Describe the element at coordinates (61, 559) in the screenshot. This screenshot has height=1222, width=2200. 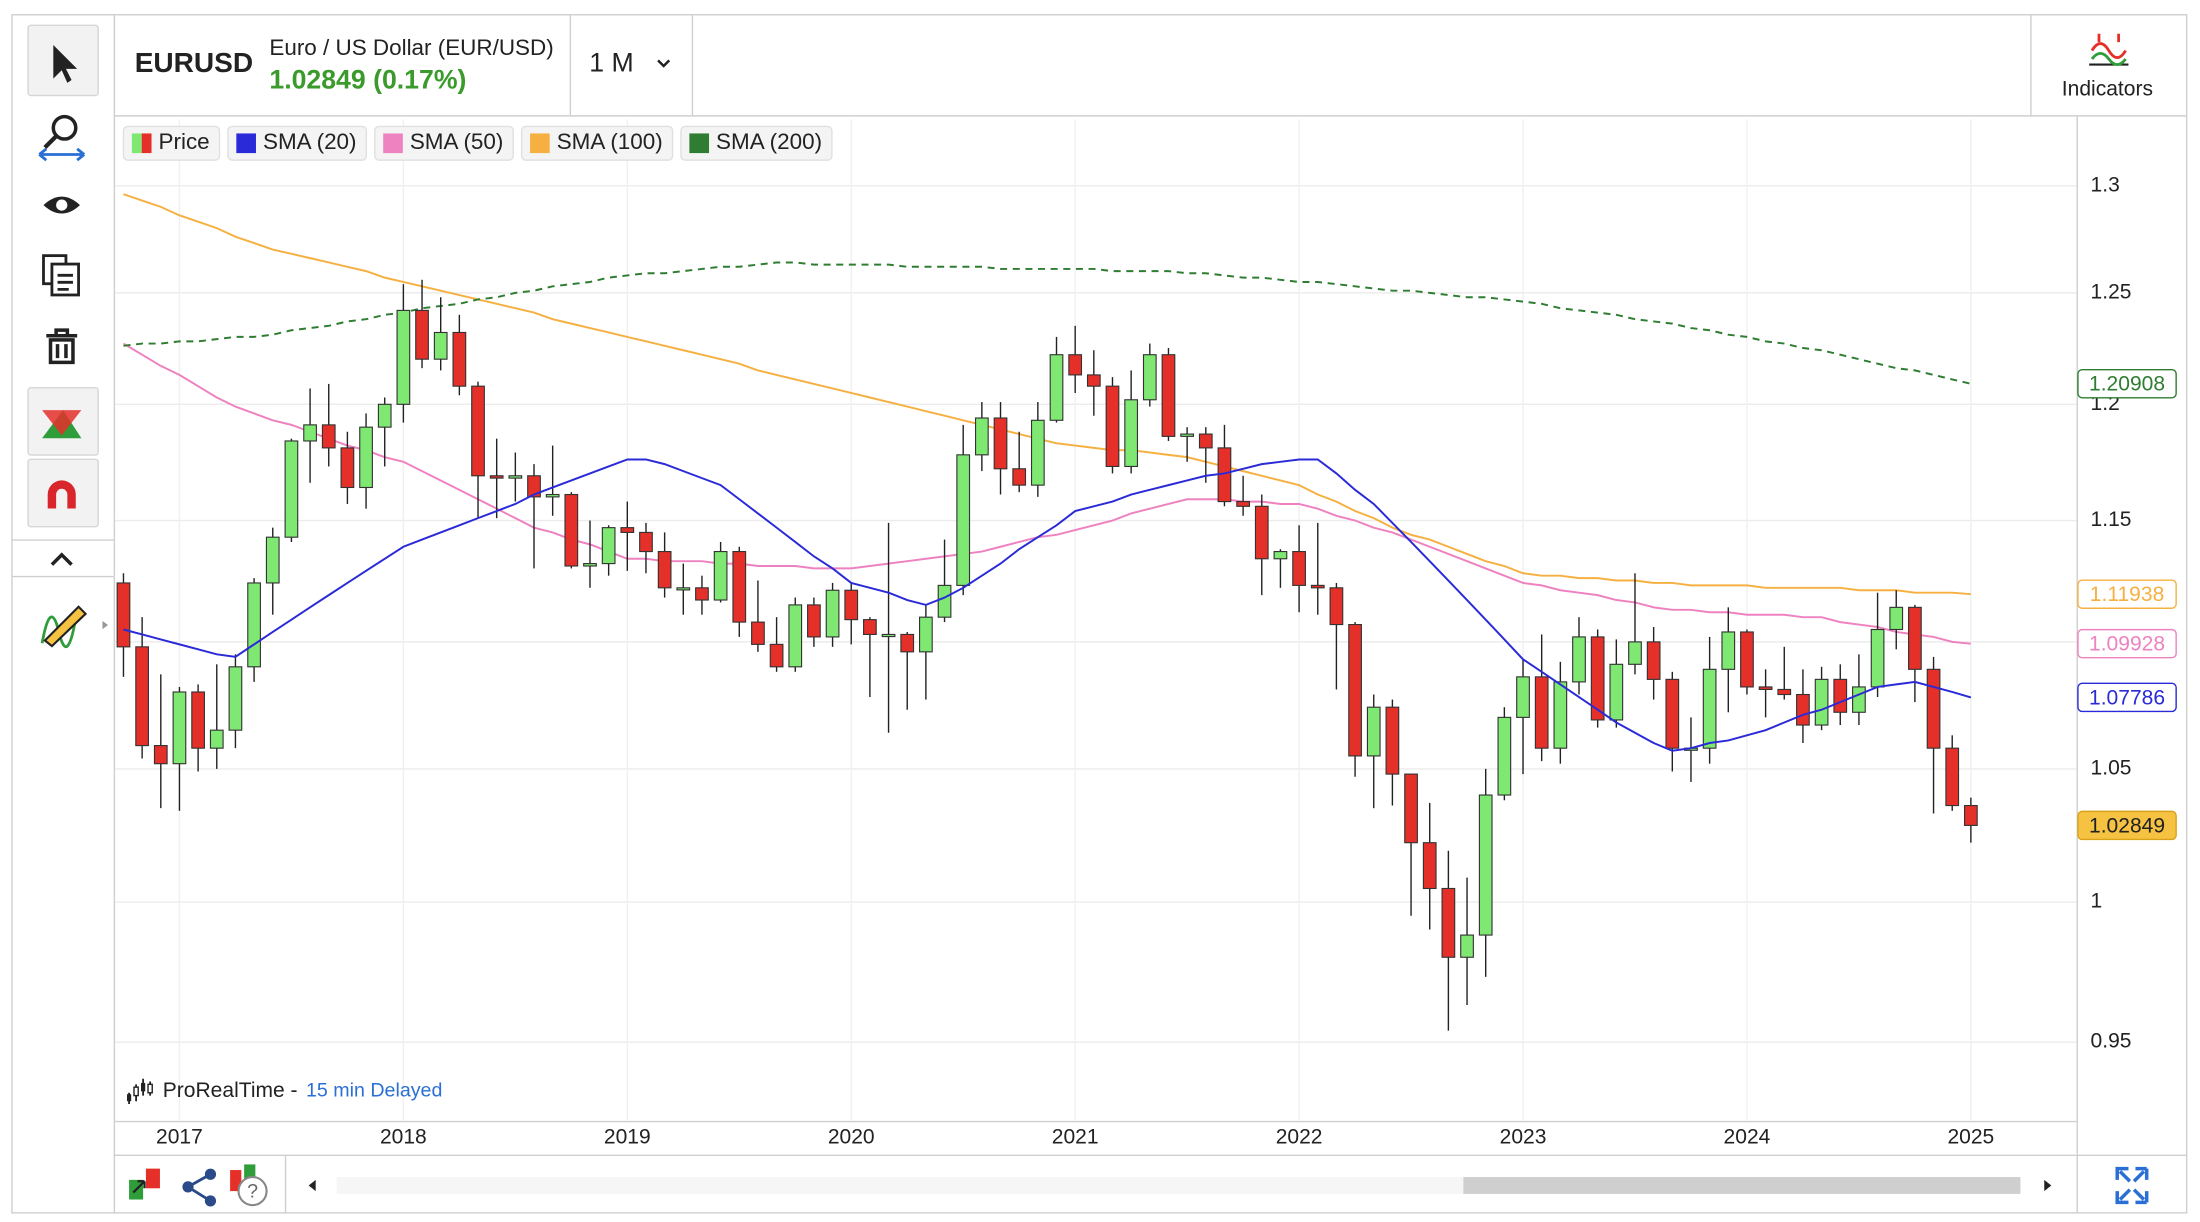
I see `collapse-button` at that location.